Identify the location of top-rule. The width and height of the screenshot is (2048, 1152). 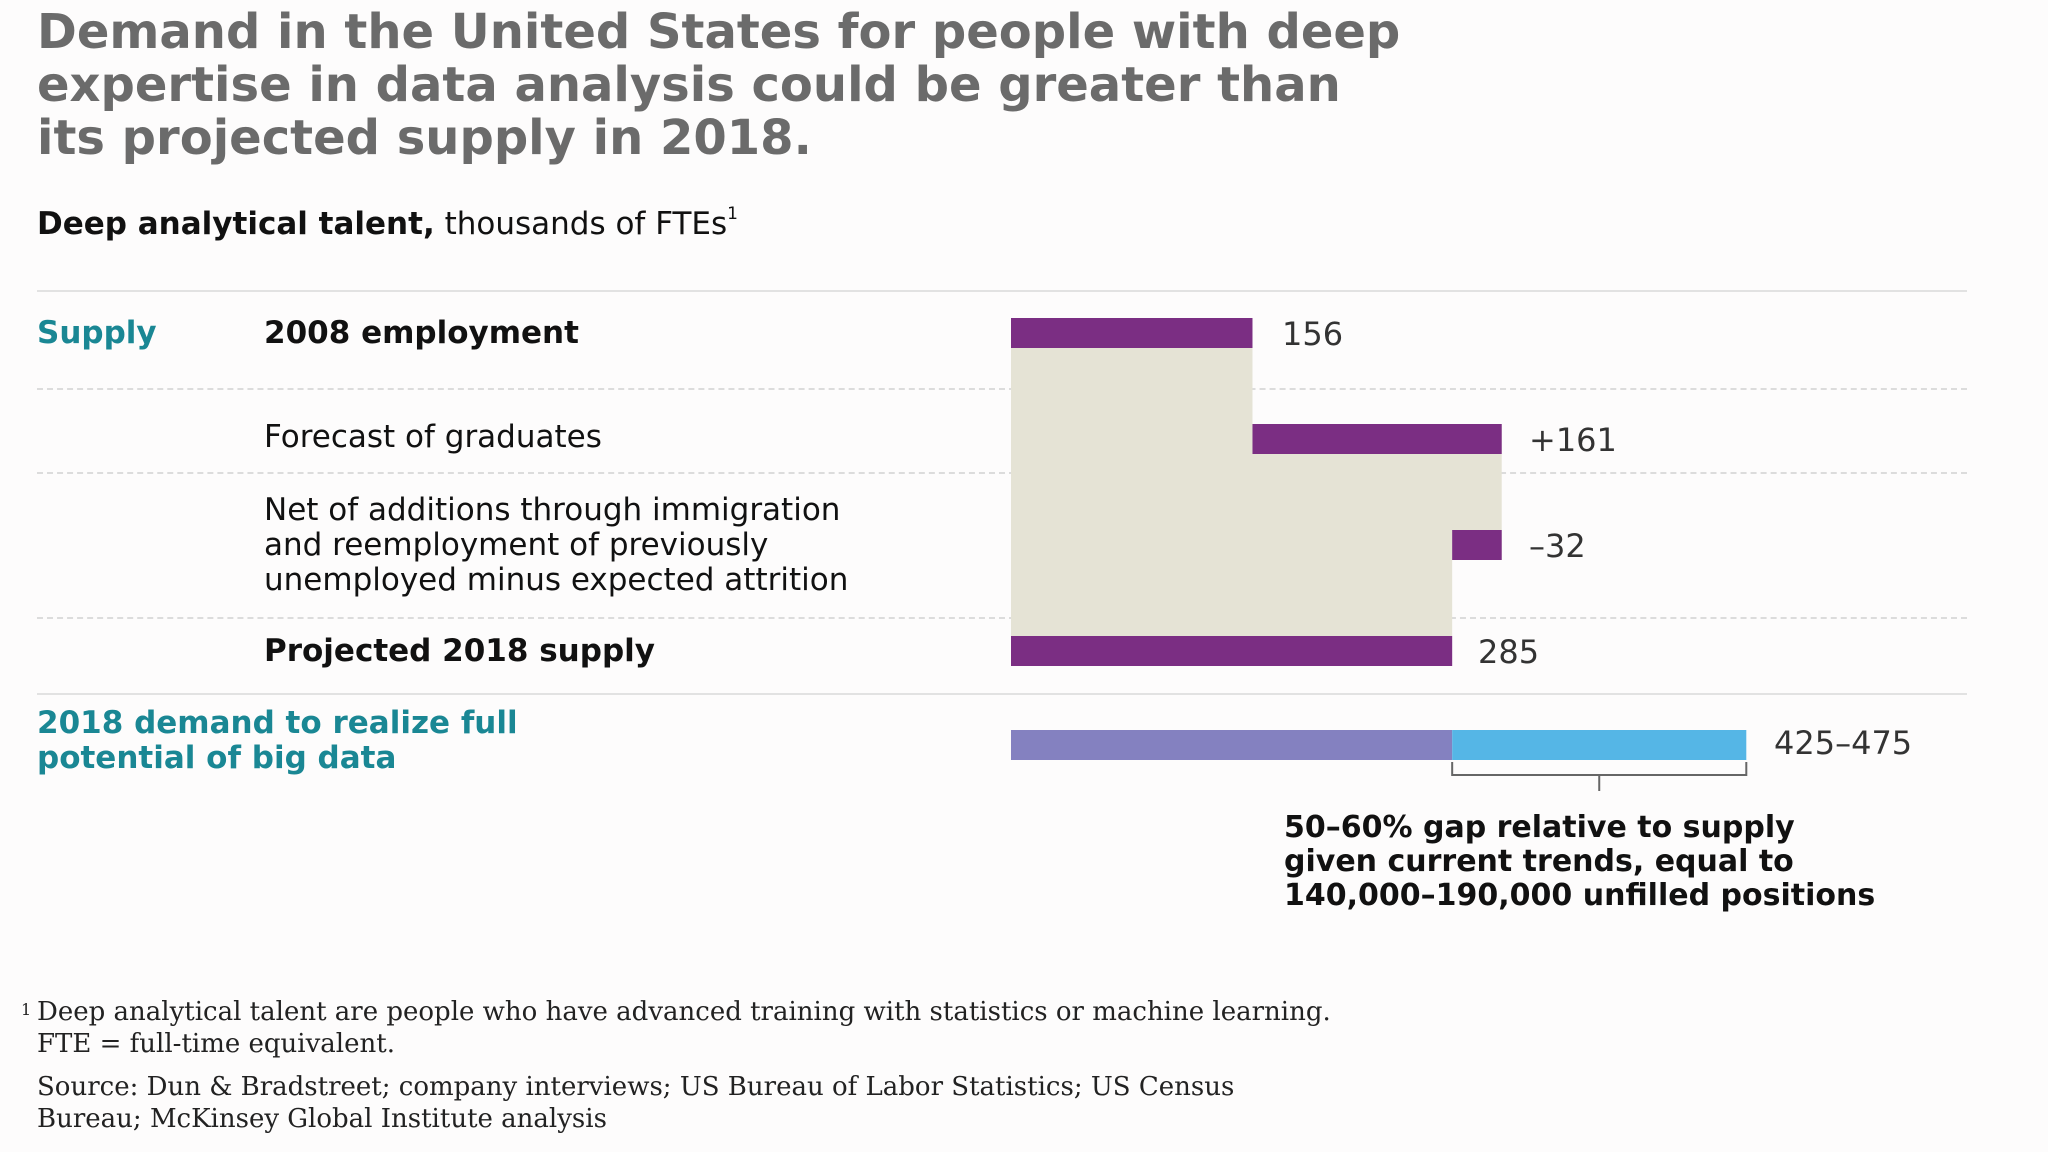
(1002, 291).